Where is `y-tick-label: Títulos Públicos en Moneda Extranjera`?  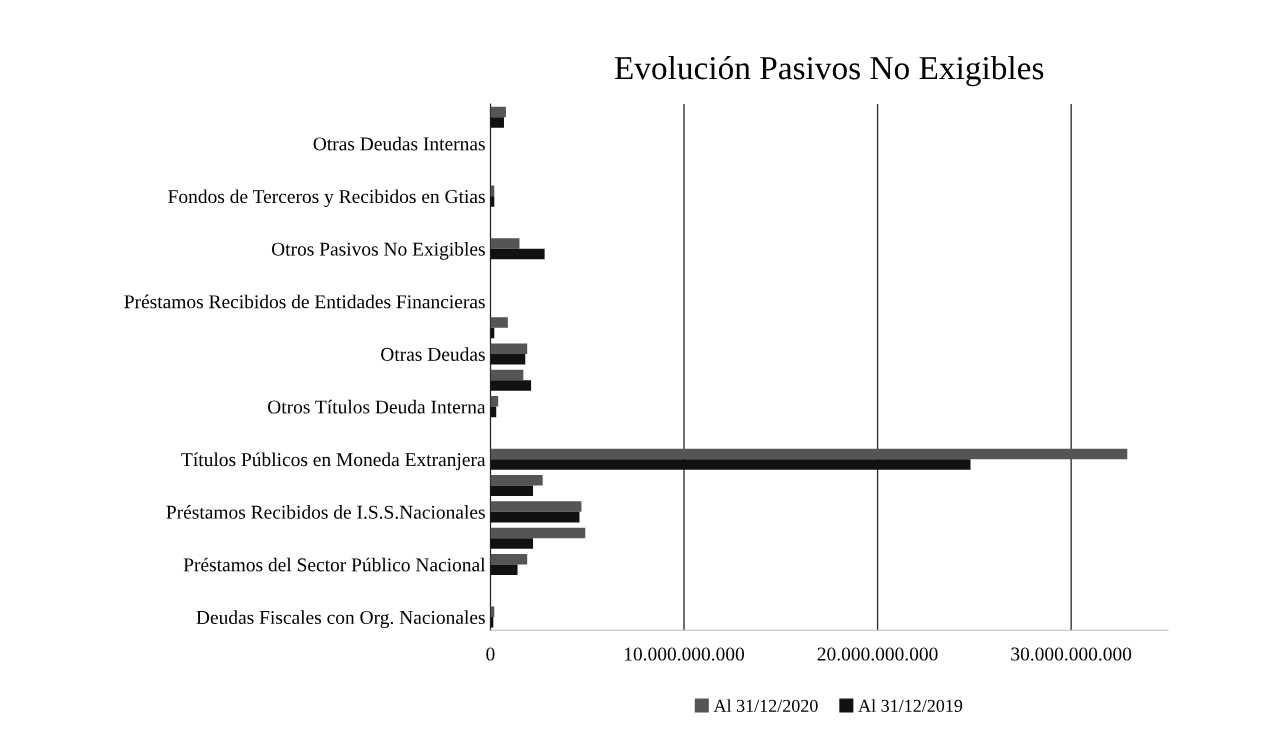 y-tick-label: Títulos Públicos en Moneda Extranjera is located at coordinates (333, 461).